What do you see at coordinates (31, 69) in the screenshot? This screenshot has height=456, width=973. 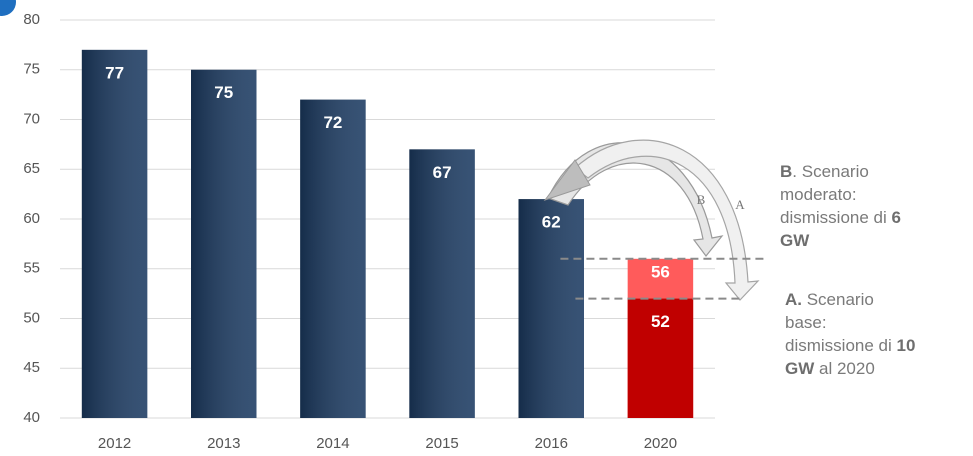 I see `y-tick-label: 75` at bounding box center [31, 69].